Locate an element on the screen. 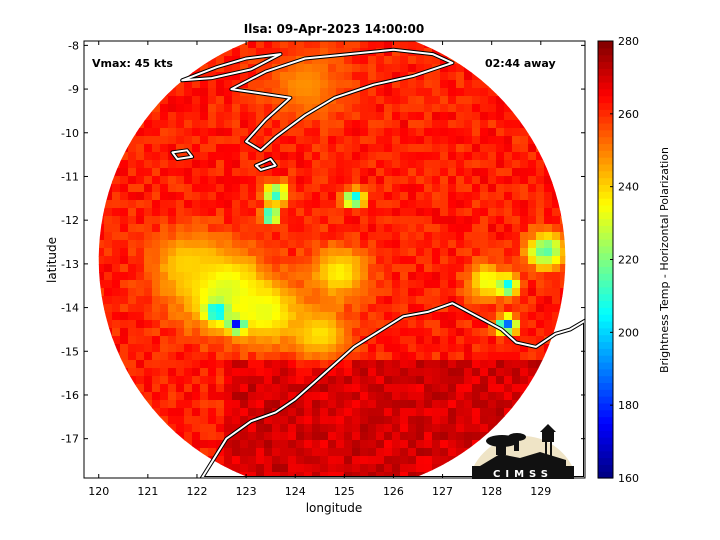 The width and height of the screenshot is (720, 540). x-tick-label: 129 is located at coordinates (540, 491).